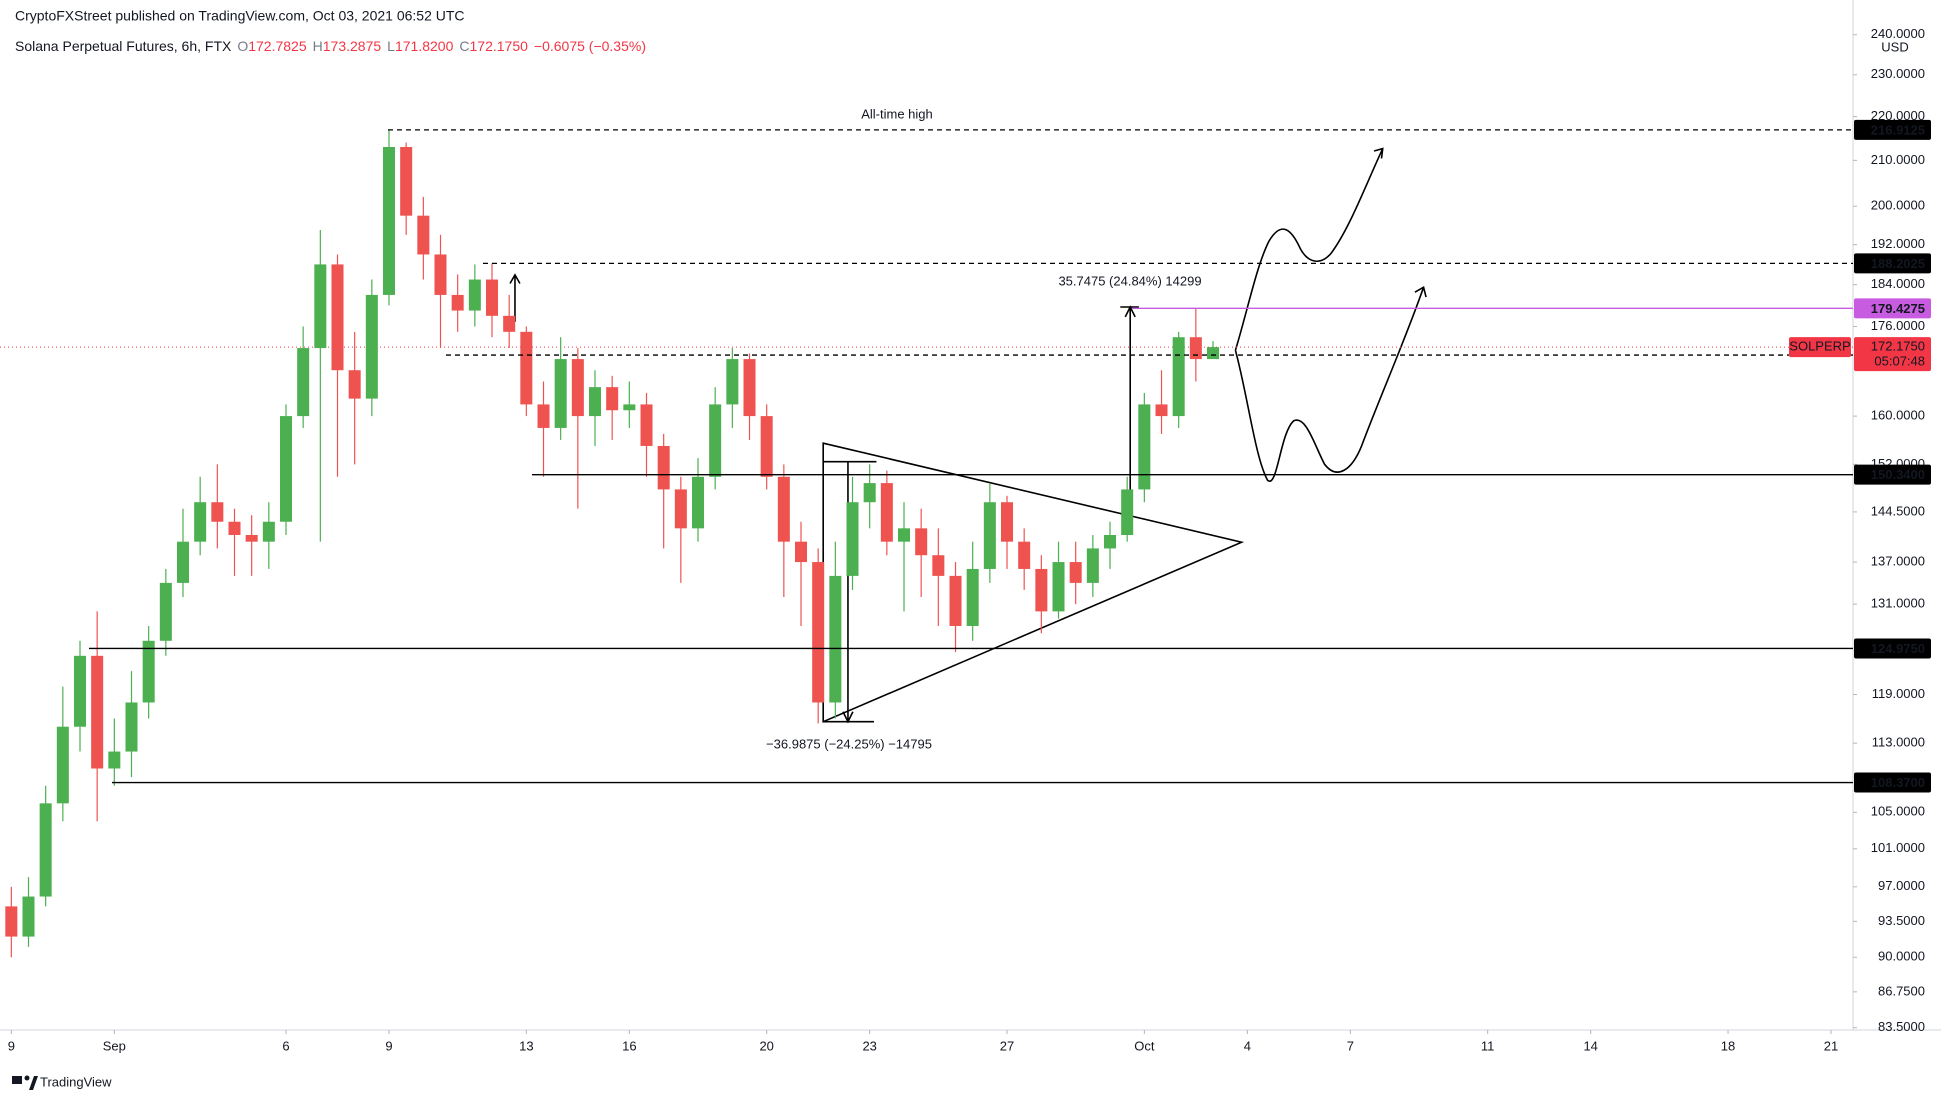  Describe the element at coordinates (1350, 1045) in the screenshot. I see `x-tick-label: 7` at that location.